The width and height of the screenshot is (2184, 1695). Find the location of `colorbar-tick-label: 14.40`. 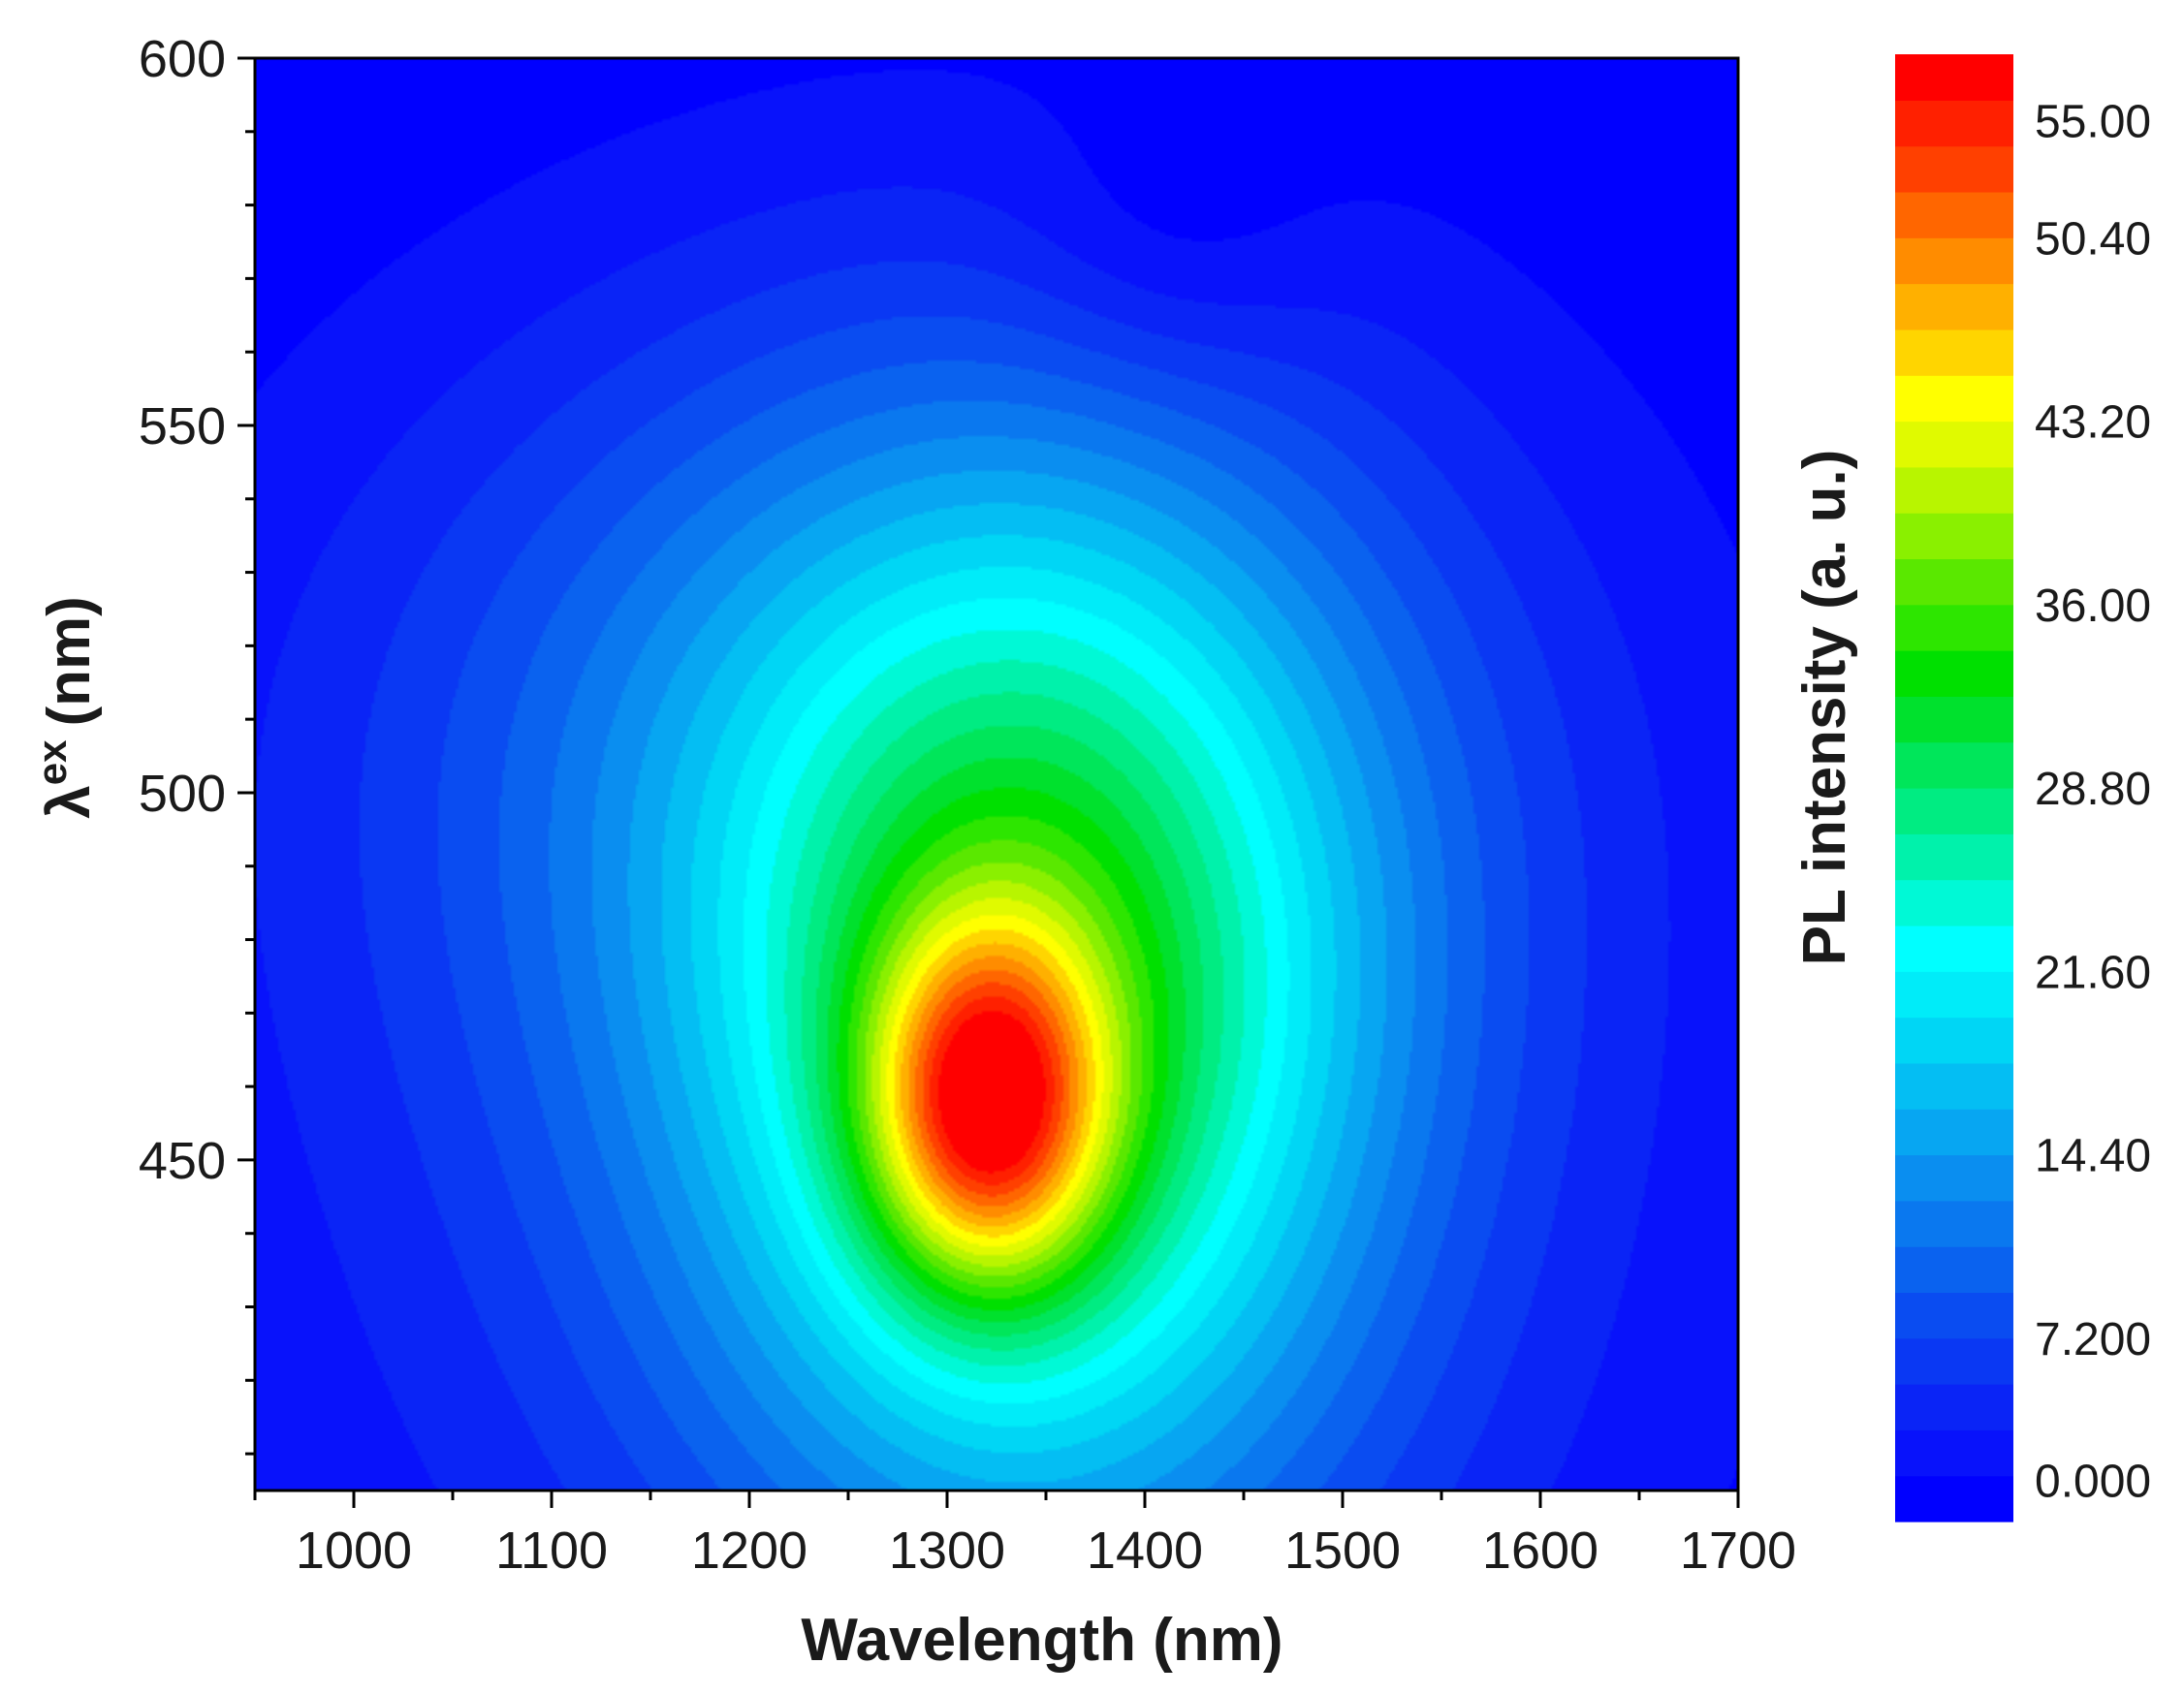

colorbar-tick-label: 14.40 is located at coordinates (2093, 1156).